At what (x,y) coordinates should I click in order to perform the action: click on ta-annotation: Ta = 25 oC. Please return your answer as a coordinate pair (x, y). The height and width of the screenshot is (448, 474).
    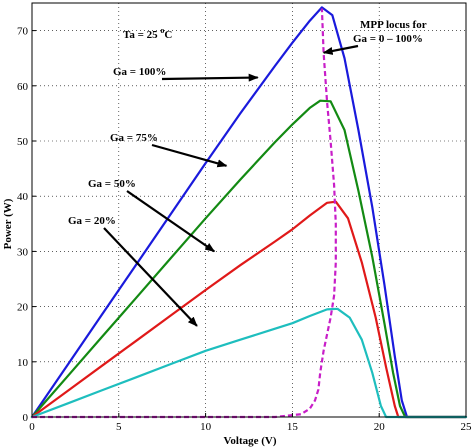
    Looking at the image, I should click on (147, 33).